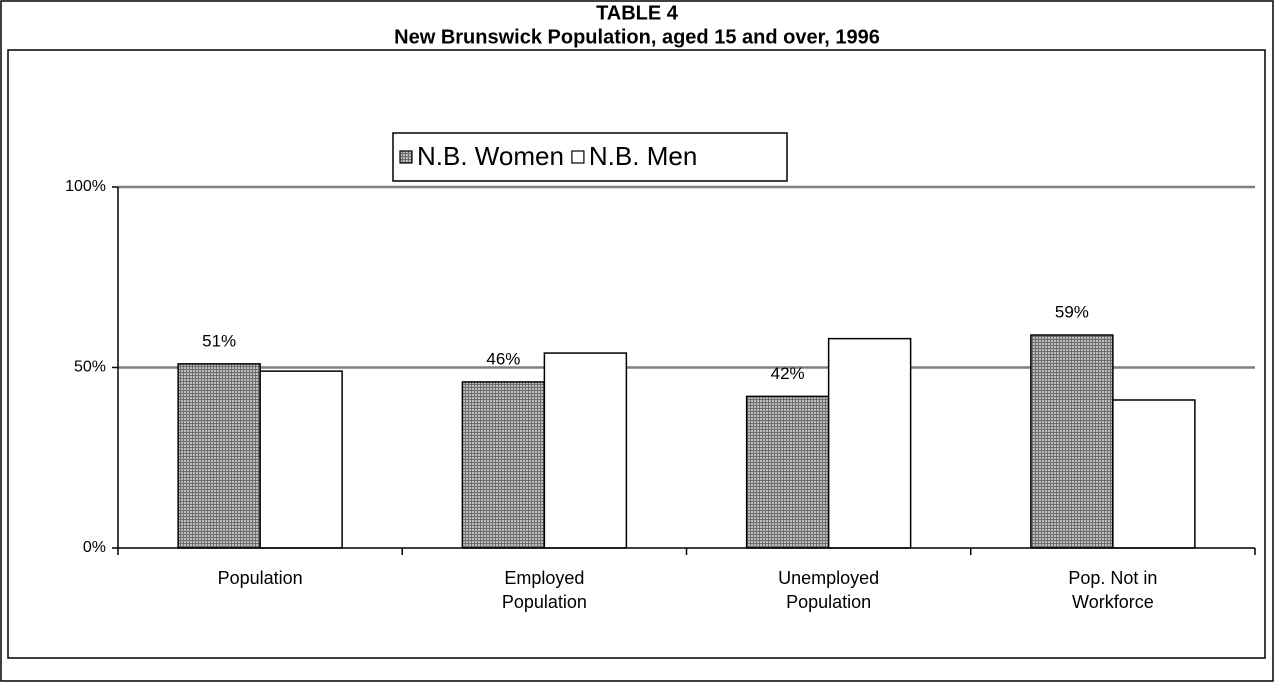  I want to click on chart-title: TABLE 4, so click(637, 13).